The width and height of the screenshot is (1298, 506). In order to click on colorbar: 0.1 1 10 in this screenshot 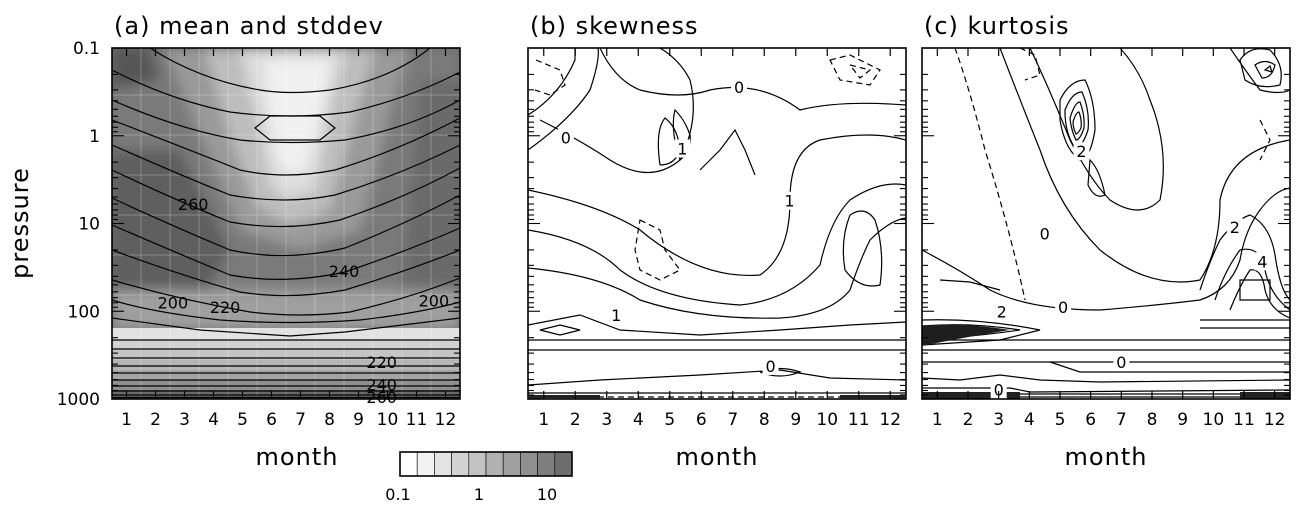, I will do `click(479, 477)`.